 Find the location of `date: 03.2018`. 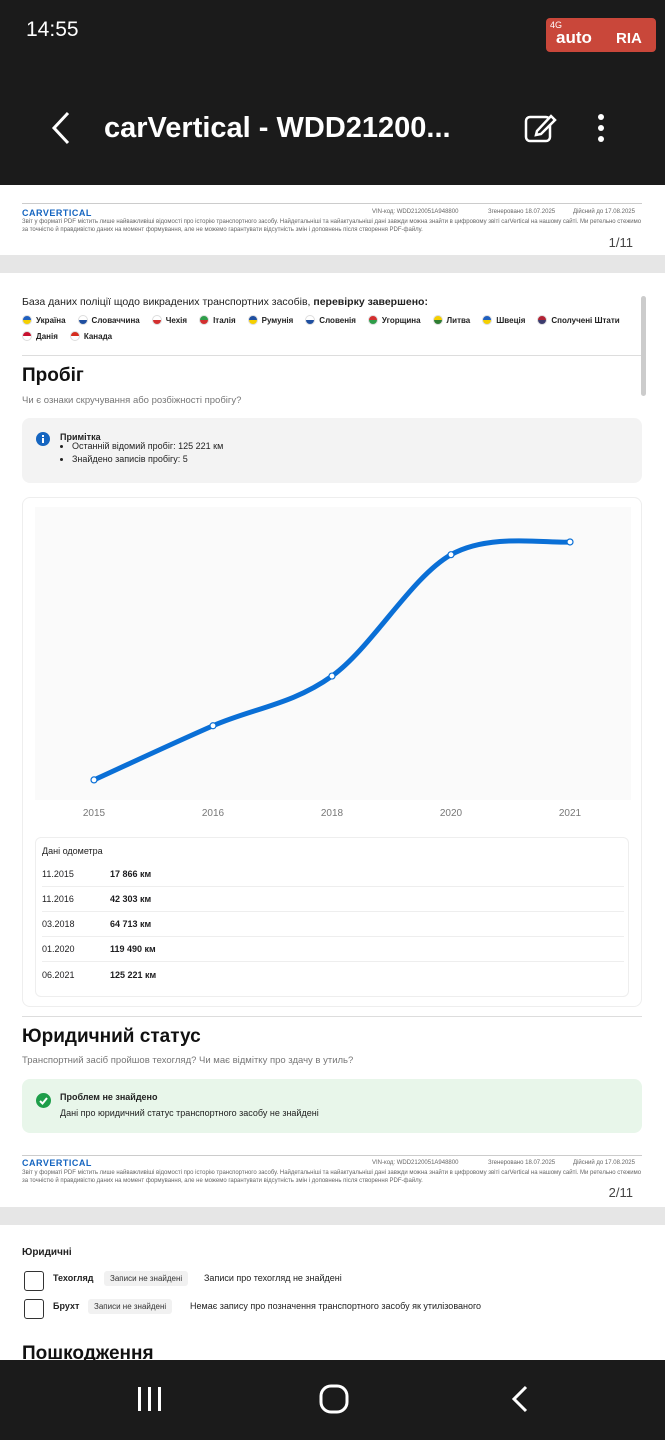

date: 03.2018 is located at coordinates (58, 924).